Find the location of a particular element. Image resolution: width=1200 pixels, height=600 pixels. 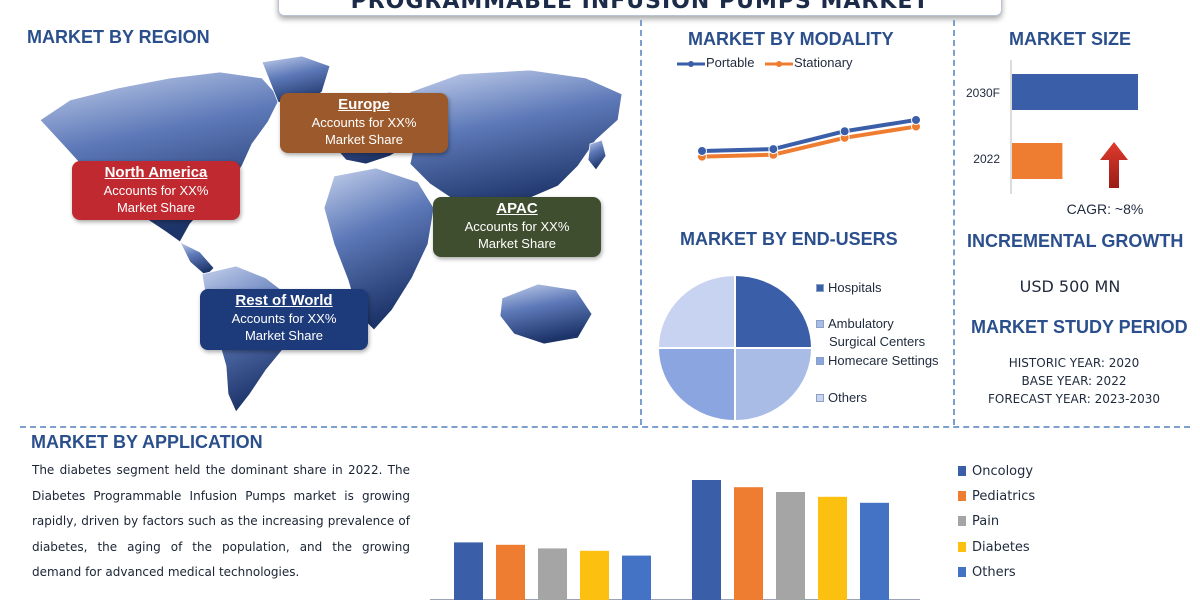

pie-legend-homecare: Homecare Settings is located at coordinates (877, 361).